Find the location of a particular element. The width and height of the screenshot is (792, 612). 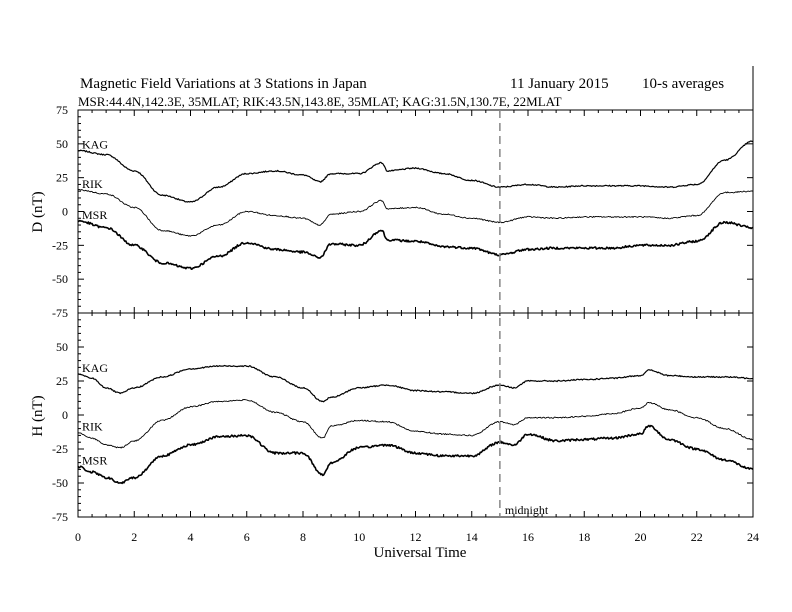

h-ytick-label: 25 is located at coordinates (62, 381).